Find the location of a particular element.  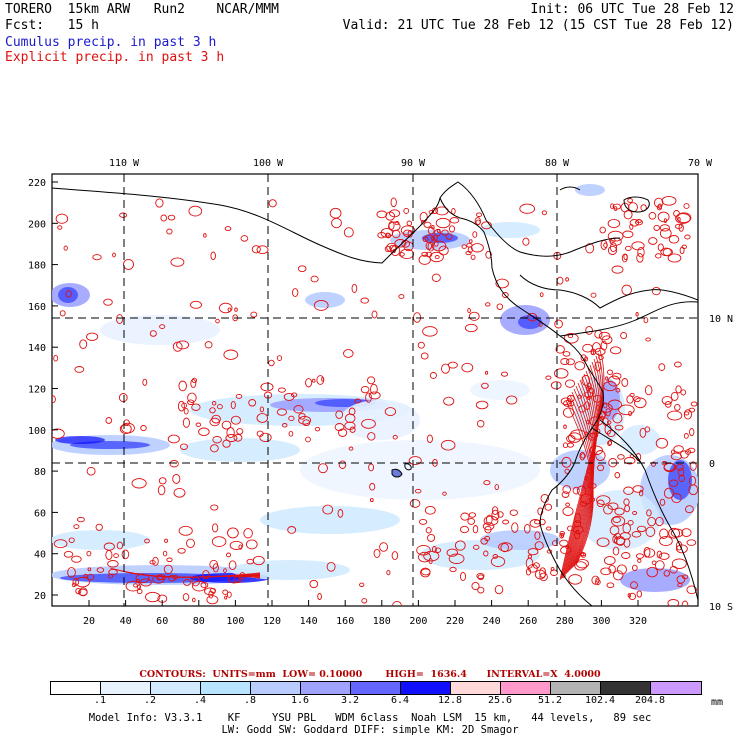

y-tick-label: 60 is located at coordinates (40, 513).